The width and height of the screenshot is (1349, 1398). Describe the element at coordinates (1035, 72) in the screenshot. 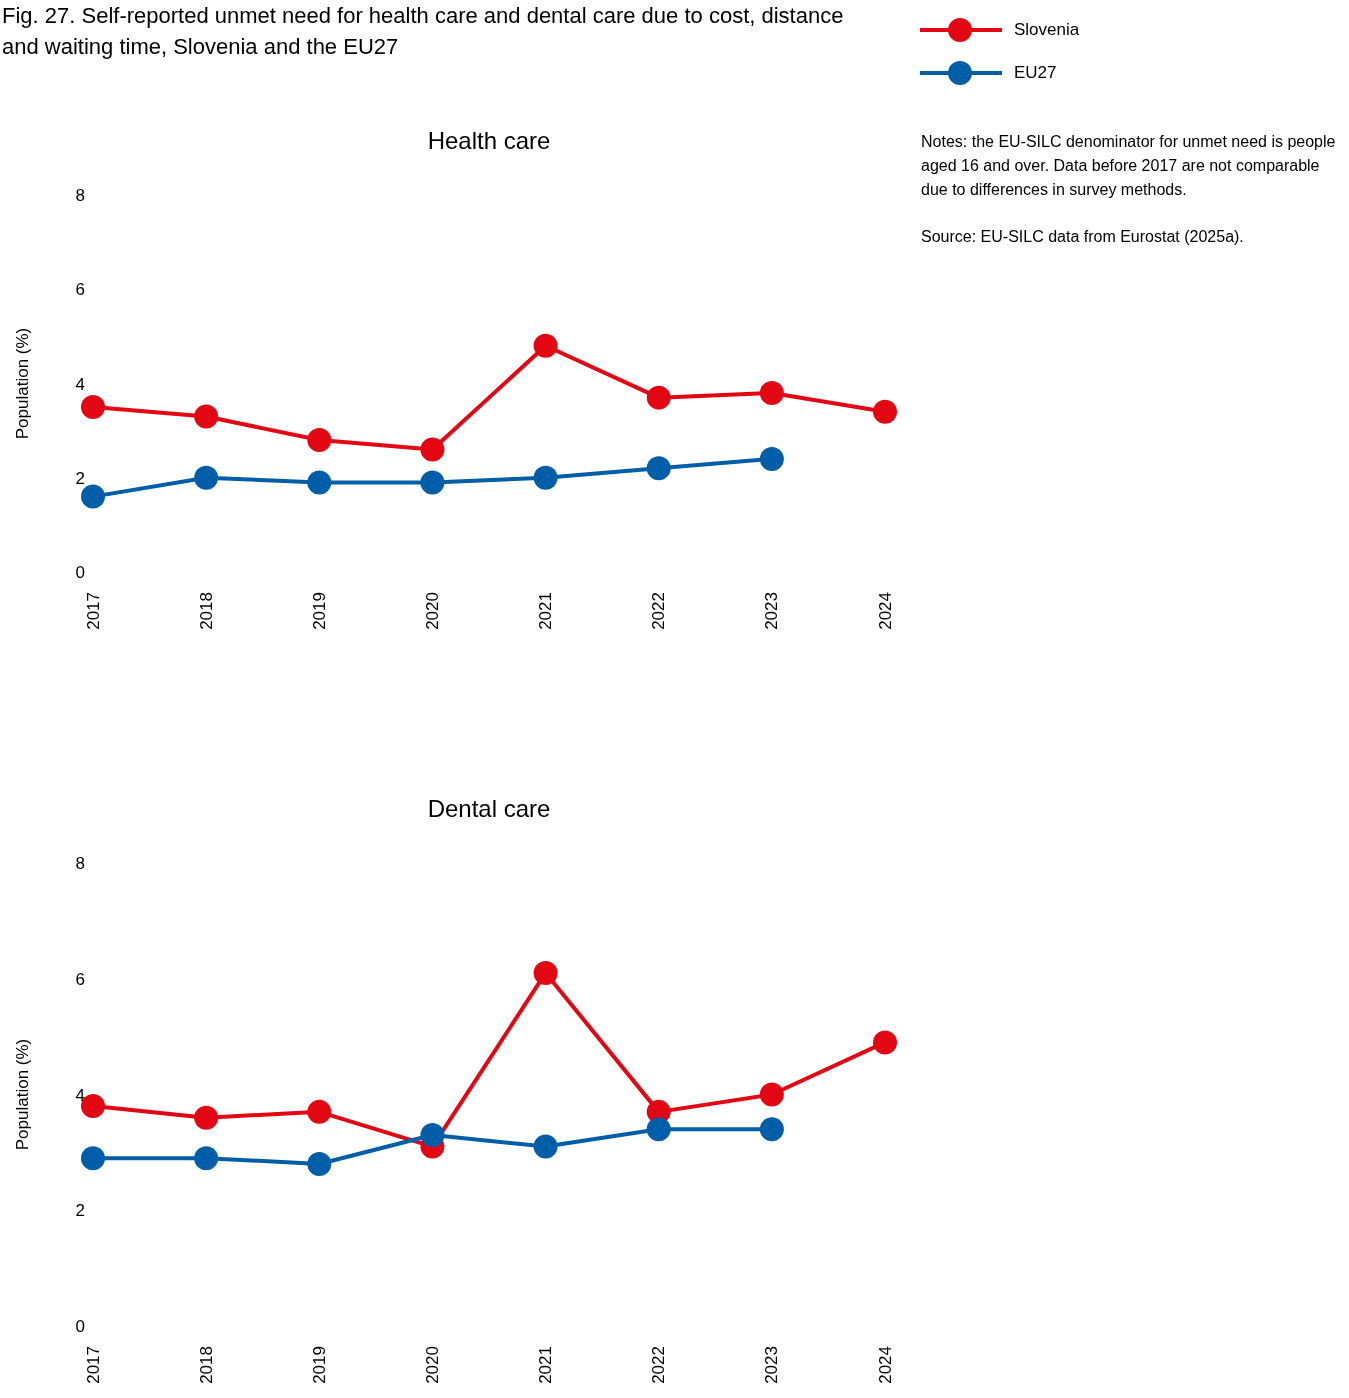

I see `legend-label: EU27` at that location.